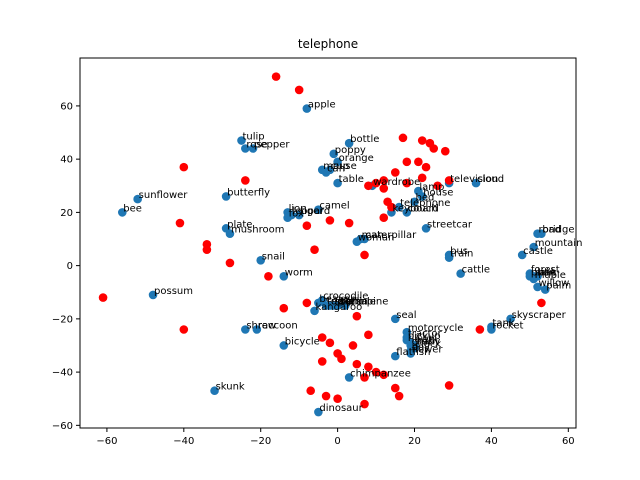 This screenshot has width=640, height=480. I want to click on point-label: tiger, so click(312, 211).